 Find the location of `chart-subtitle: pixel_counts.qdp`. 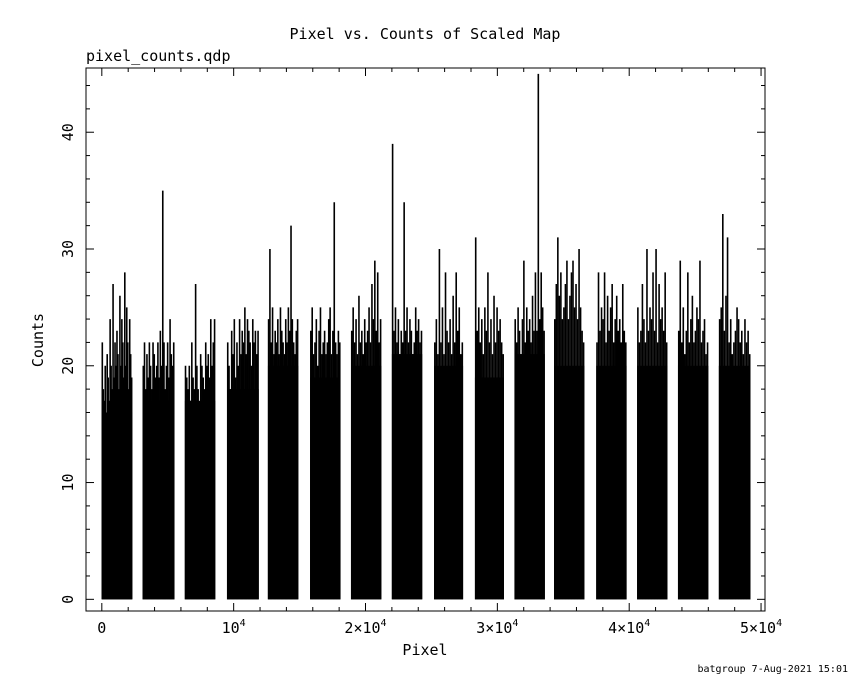

chart-subtitle: pixel_counts.qdp is located at coordinates (158, 56).